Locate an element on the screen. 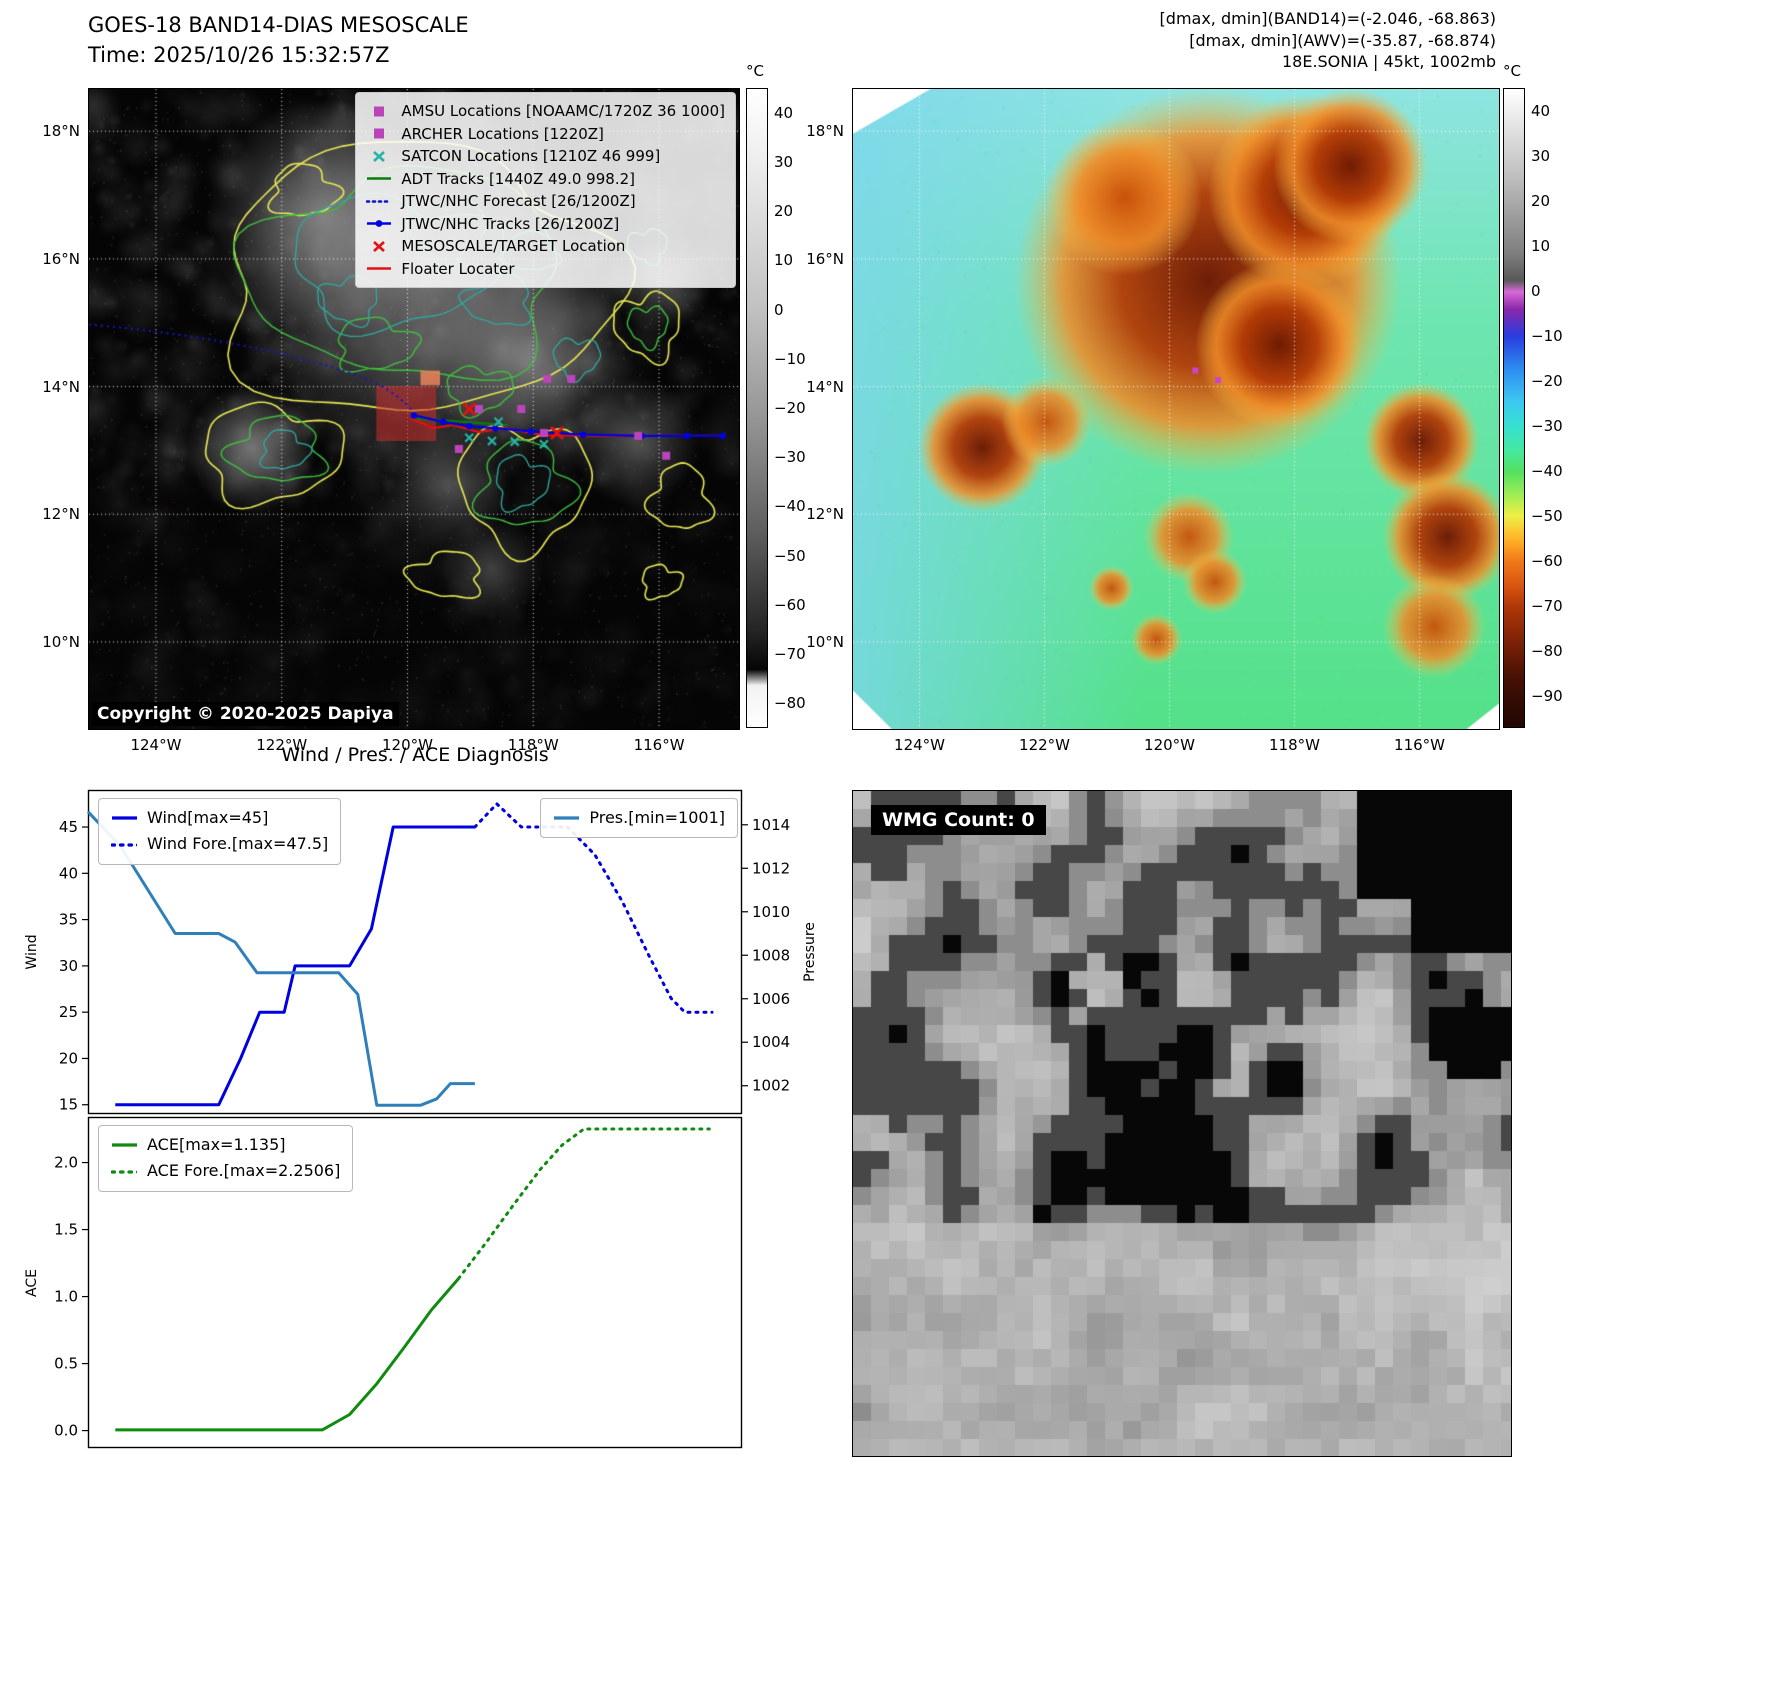 This screenshot has width=1792, height=1690. y-tick-label: 12°N is located at coordinates (825, 514).